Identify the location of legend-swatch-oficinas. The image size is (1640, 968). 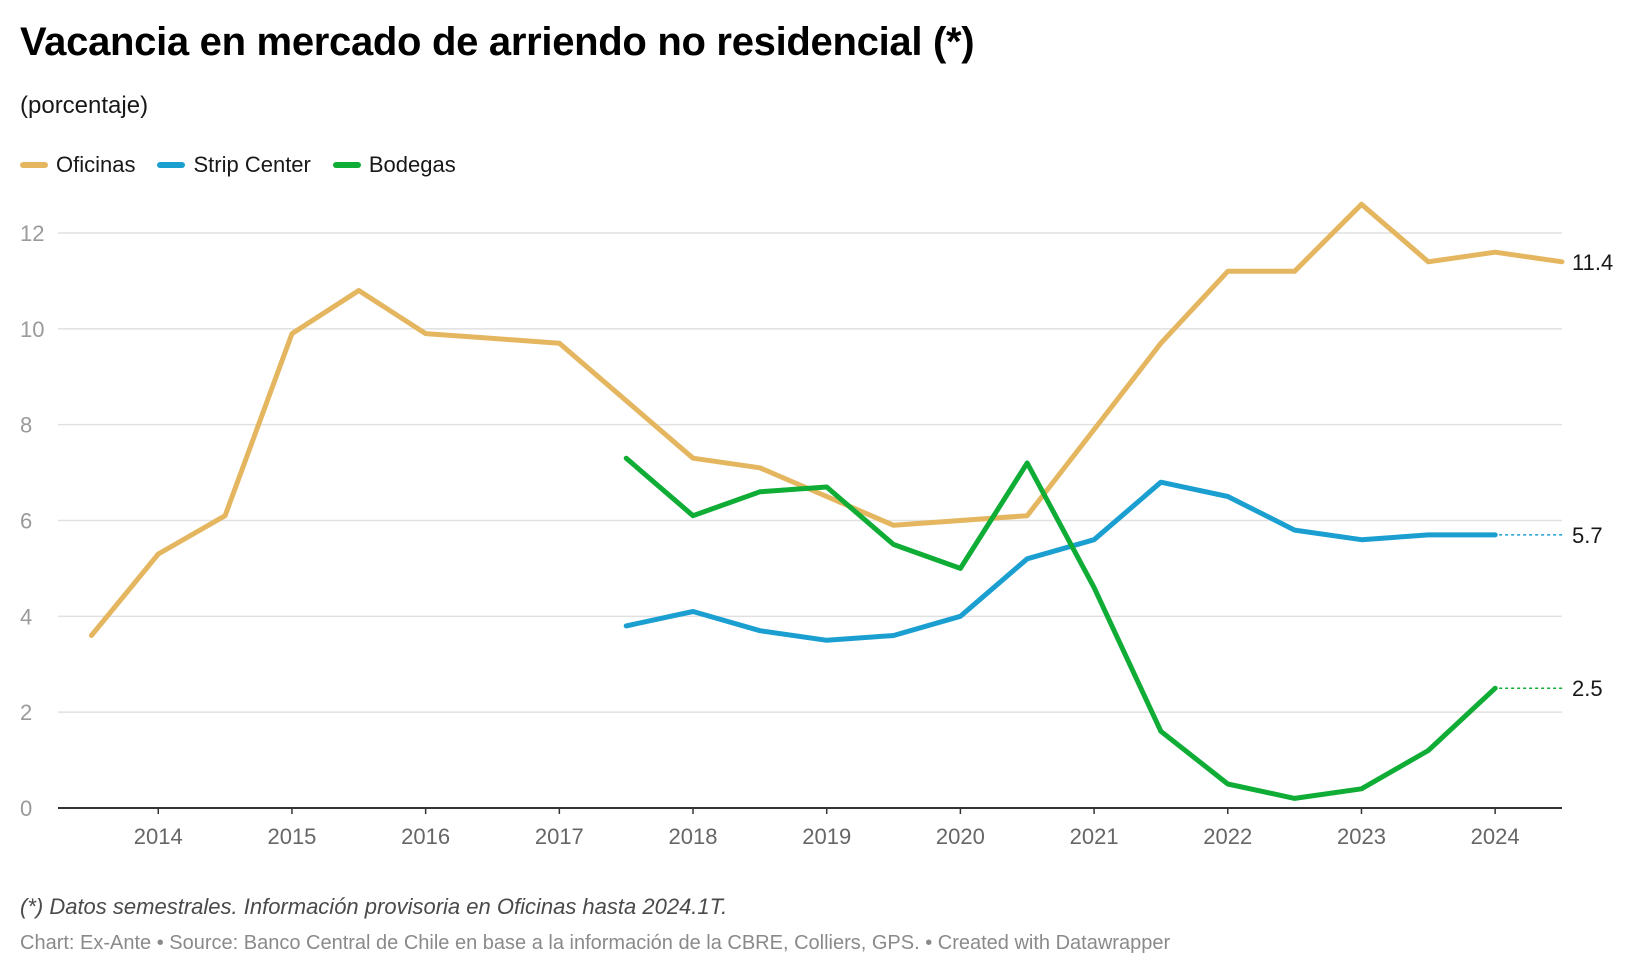
(34, 165).